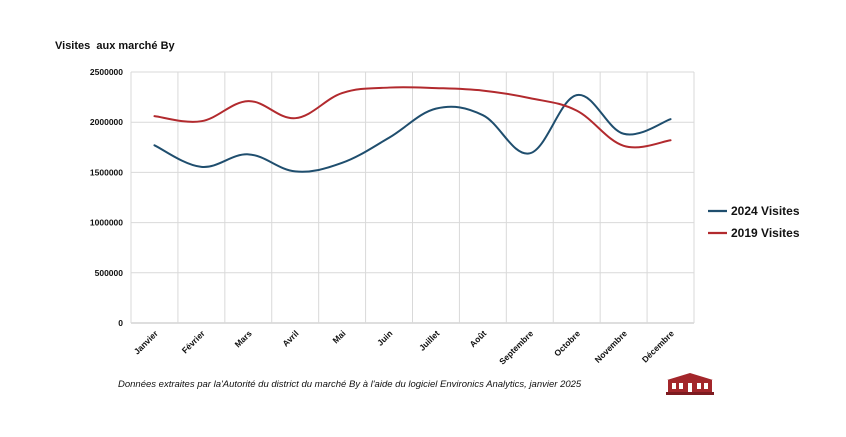  What do you see at coordinates (146, 342) in the screenshot?
I see `x-tick-label: Janvier` at bounding box center [146, 342].